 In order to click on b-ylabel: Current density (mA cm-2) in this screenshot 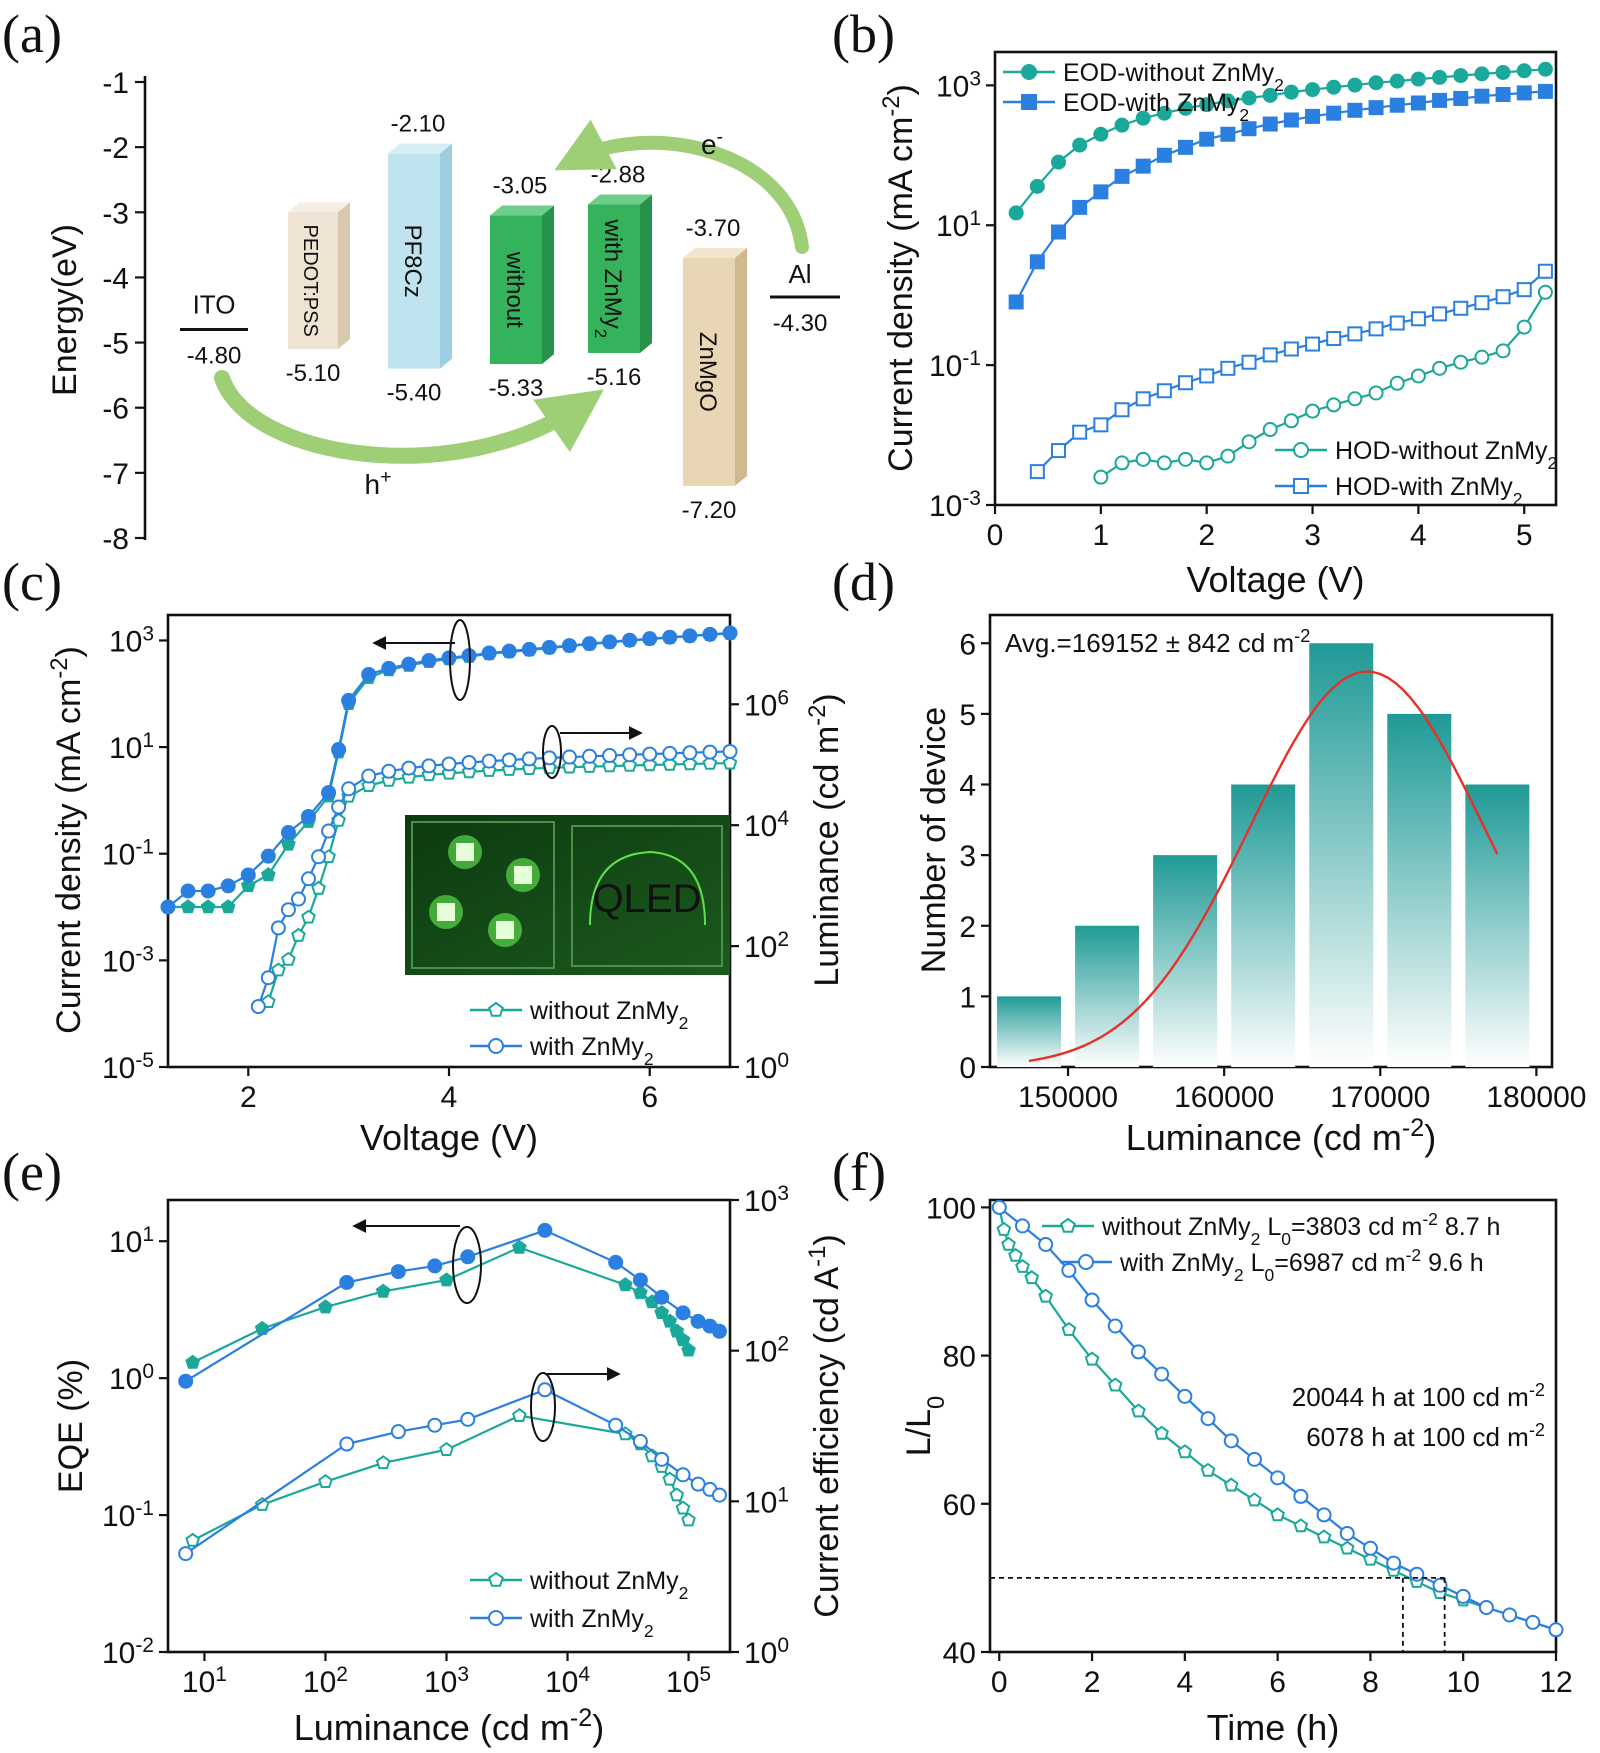, I will do `click(899, 278)`.